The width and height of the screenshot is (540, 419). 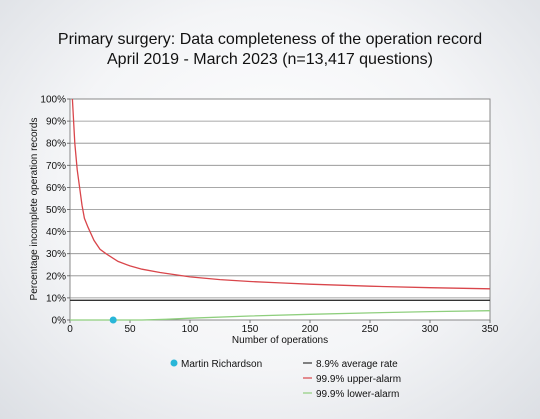 What do you see at coordinates (174, 363) in the screenshot?
I see `legend-point-marker` at bounding box center [174, 363].